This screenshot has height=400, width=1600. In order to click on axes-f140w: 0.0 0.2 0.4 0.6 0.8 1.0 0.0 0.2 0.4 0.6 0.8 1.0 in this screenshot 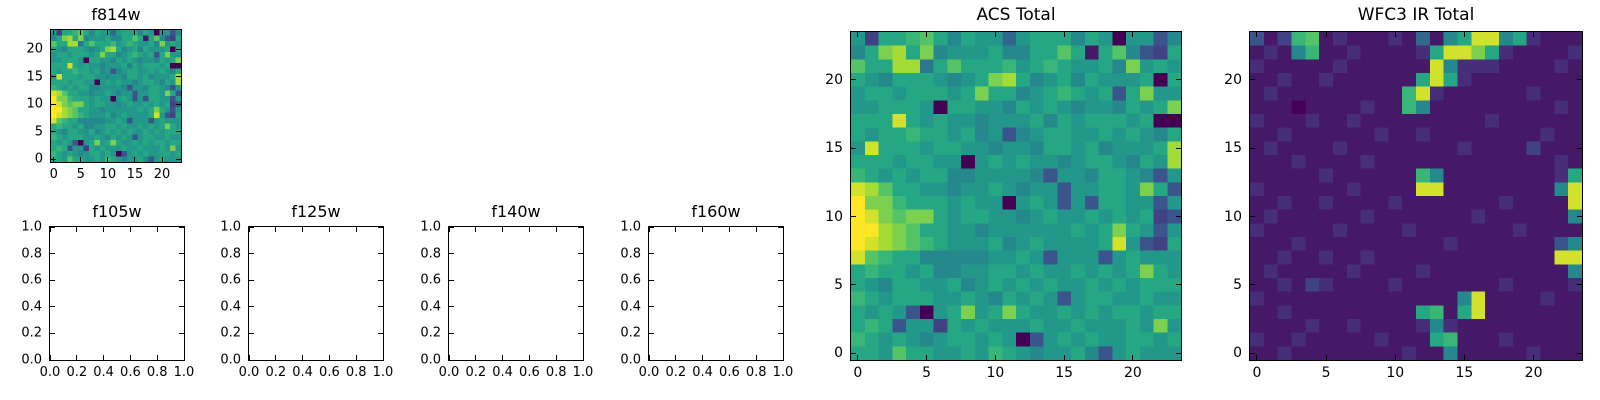, I will do `click(506, 300)`.